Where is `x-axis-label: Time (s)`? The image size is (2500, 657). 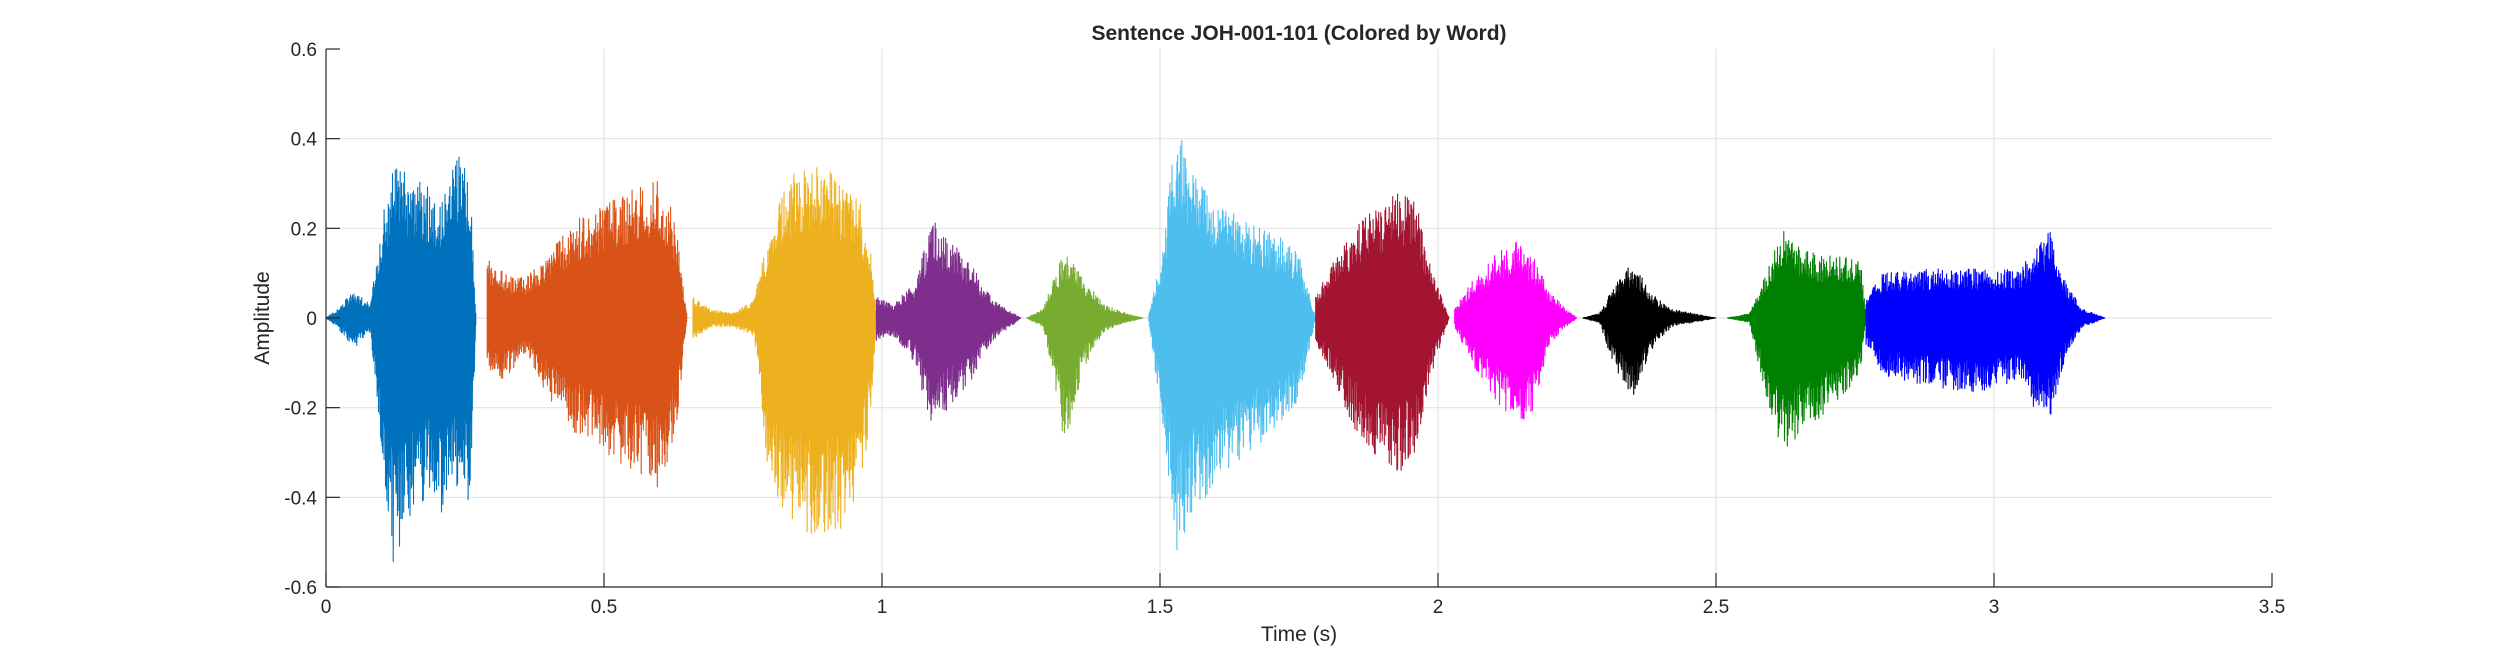 x-axis-label: Time (s) is located at coordinates (1299, 634).